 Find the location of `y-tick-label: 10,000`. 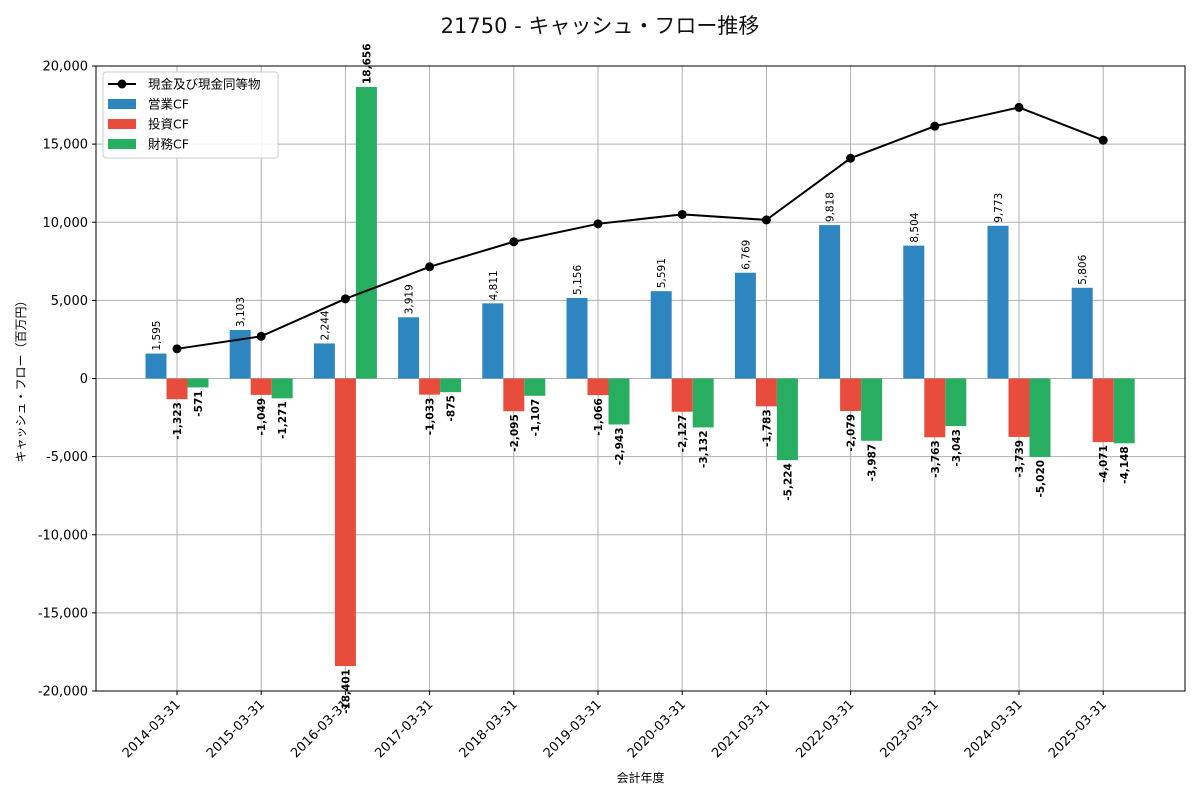

y-tick-label: 10,000 is located at coordinates (66, 223).